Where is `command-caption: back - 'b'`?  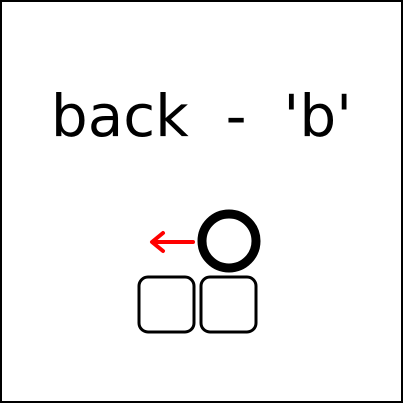 command-caption: back - 'b' is located at coordinates (201, 116).